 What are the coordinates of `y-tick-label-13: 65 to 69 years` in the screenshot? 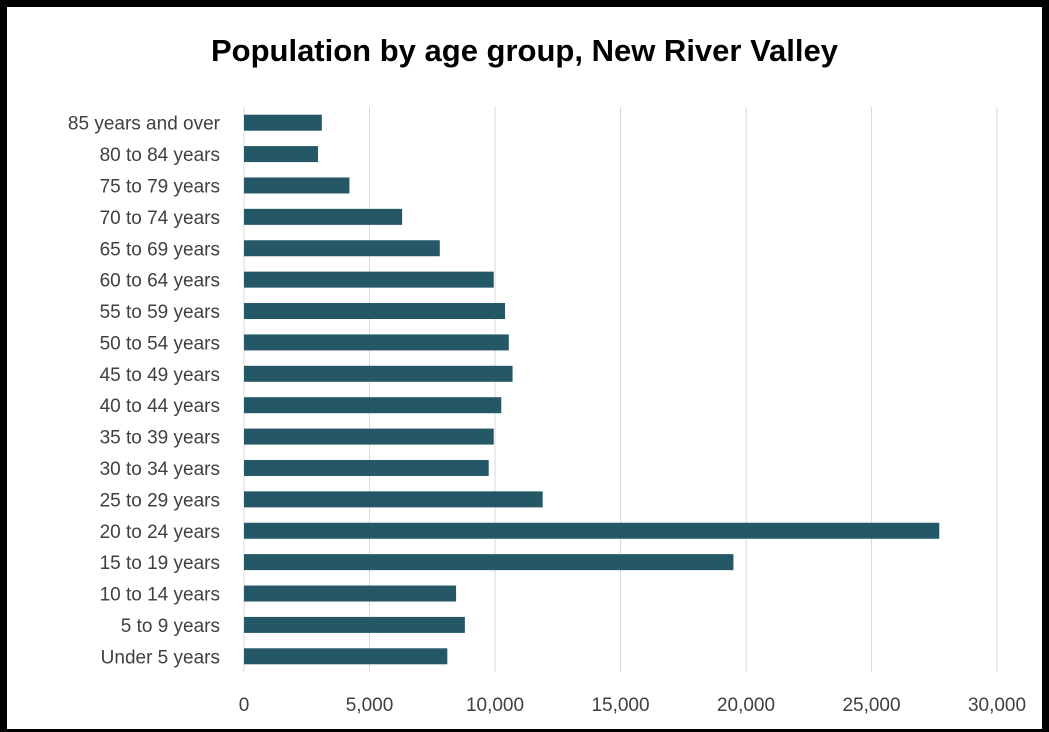 It's located at (160, 249).